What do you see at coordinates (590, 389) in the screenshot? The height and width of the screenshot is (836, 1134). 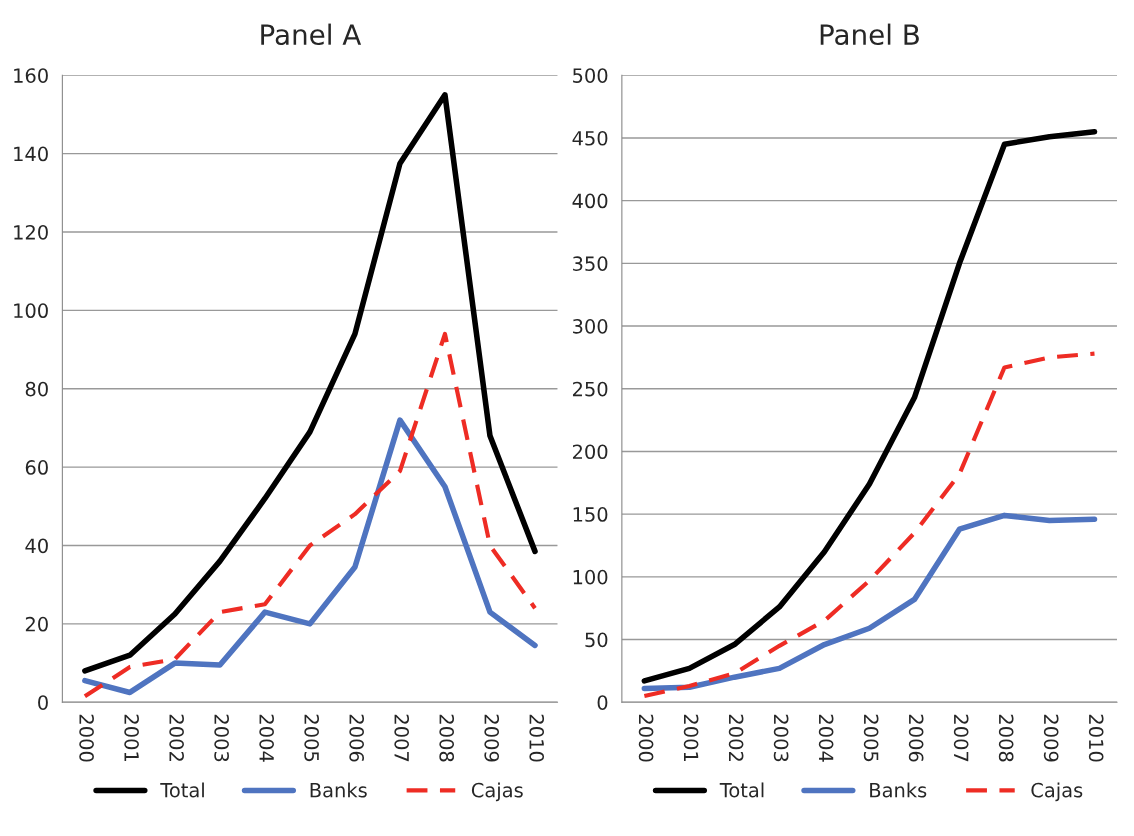 I see `y-tick-label: 250` at bounding box center [590, 389].